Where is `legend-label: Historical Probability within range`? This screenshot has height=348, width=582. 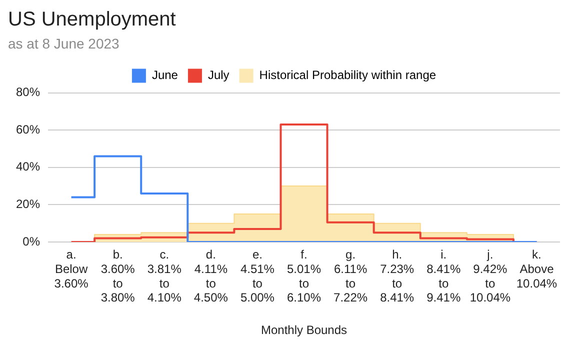
legend-label: Historical Probability within range is located at coordinates (347, 75).